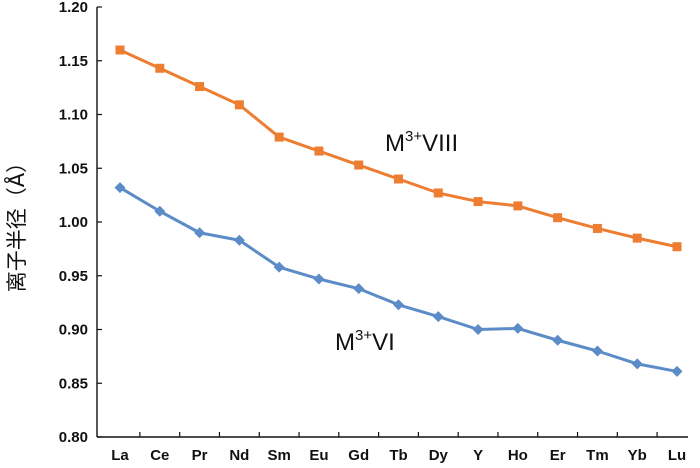 The image size is (700, 468). I want to click on x-tick-label: Er, so click(558, 455).